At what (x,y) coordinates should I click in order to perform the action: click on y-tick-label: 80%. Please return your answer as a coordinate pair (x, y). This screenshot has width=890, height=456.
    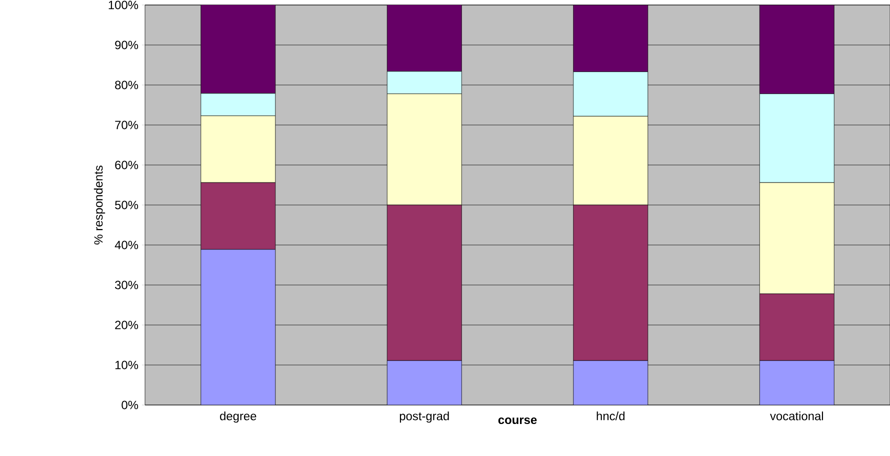
    Looking at the image, I should click on (126, 85).